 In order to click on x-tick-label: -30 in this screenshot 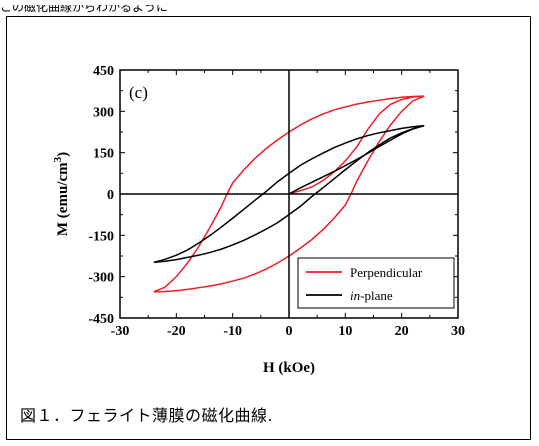, I will do `click(120, 331)`.